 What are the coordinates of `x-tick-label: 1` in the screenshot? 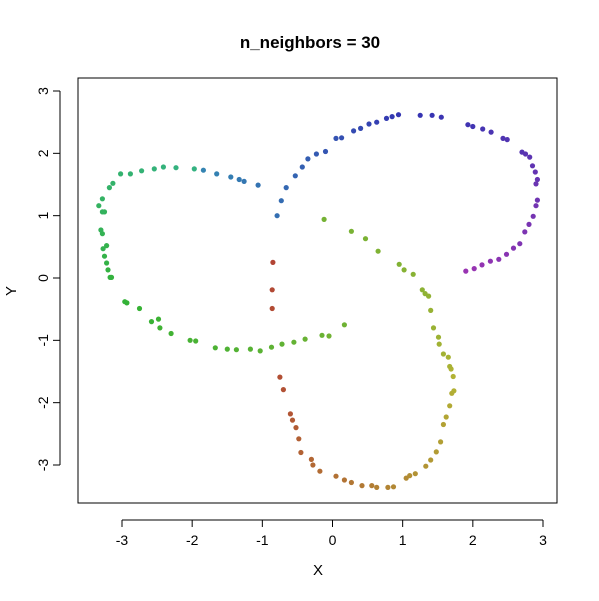 It's located at (403, 540).